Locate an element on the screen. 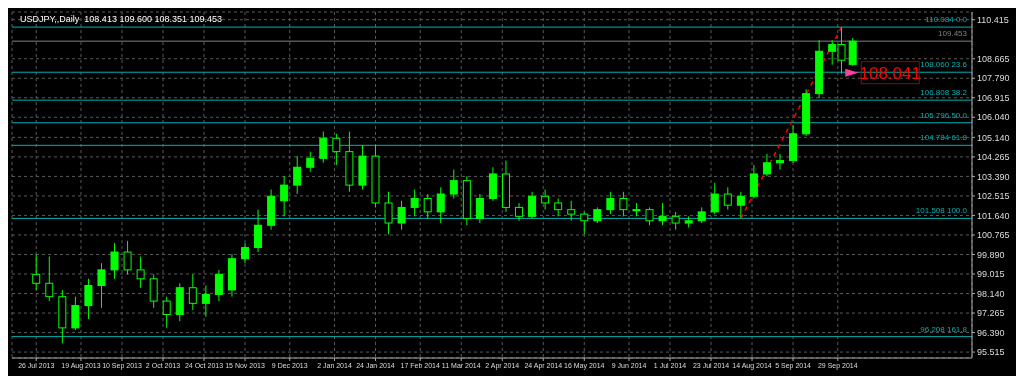 The image size is (1024, 384). y-tick-label: 100.765 is located at coordinates (993, 235).